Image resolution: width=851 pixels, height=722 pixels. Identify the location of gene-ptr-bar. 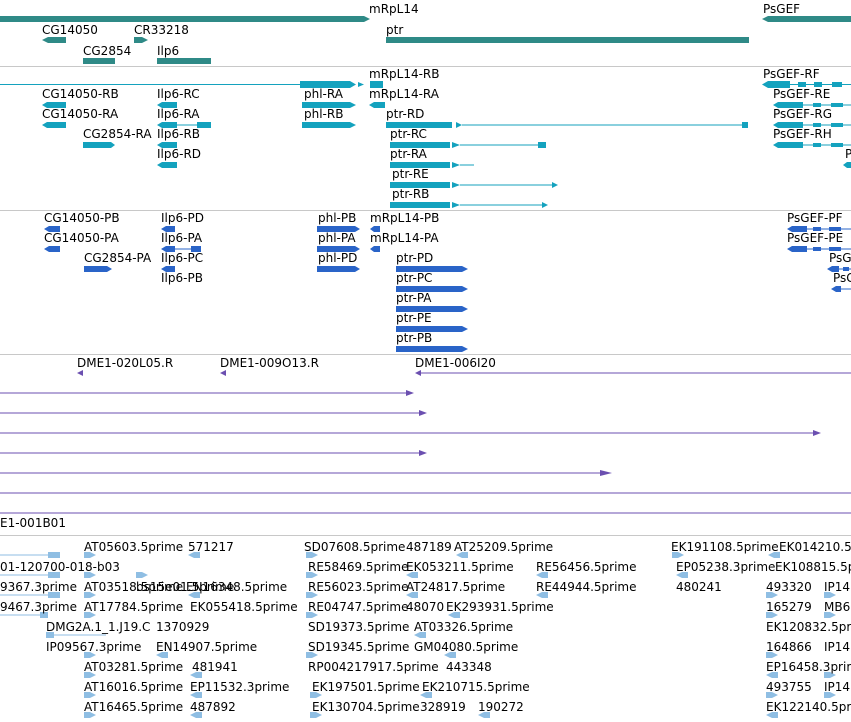
(567, 40).